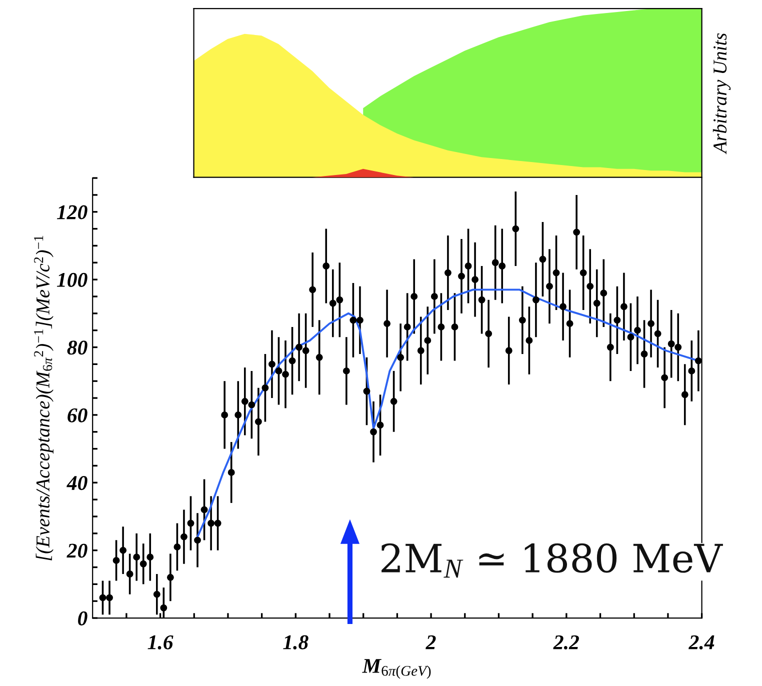 The width and height of the screenshot is (762, 686). What do you see at coordinates (161, 642) in the screenshot?
I see `x-tick-label: 1.6` at bounding box center [161, 642].